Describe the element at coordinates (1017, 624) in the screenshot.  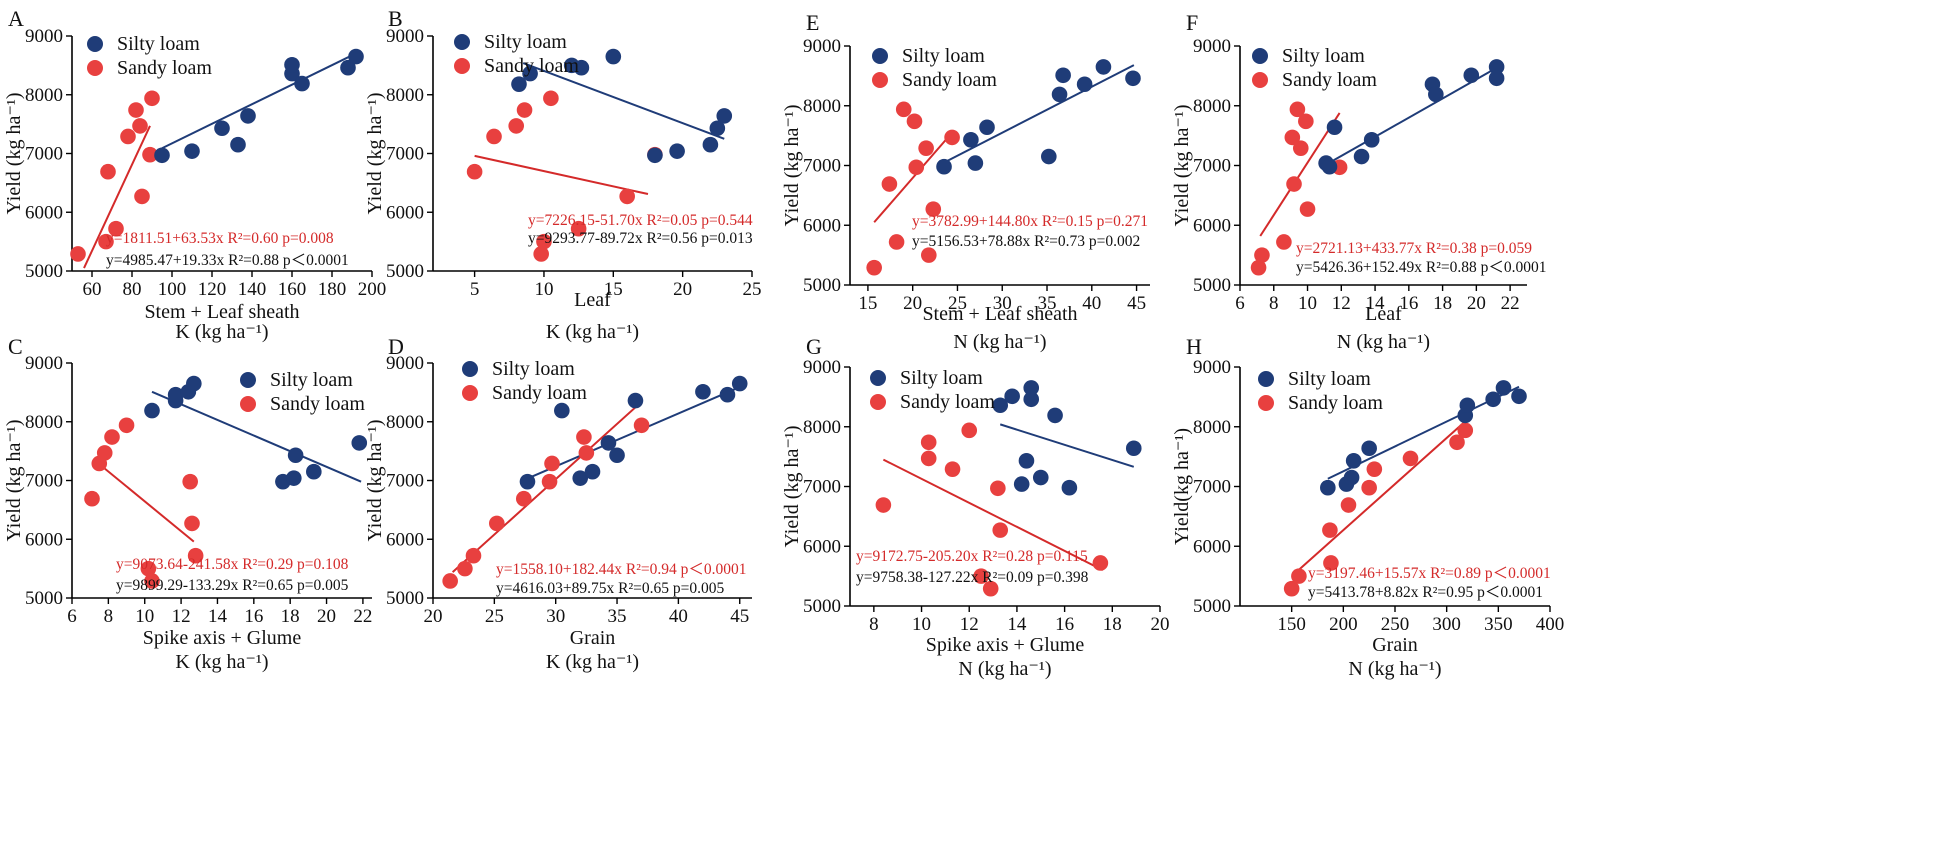
I see `x-tick-label: 14` at that location.